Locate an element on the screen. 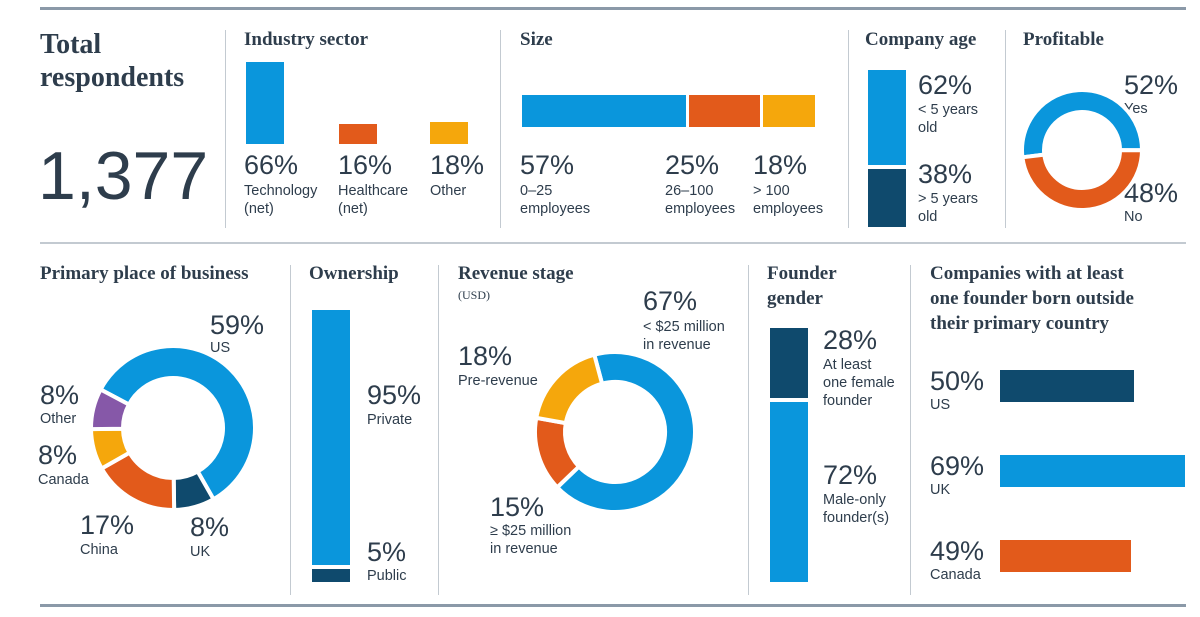  place-title: Primary place of business is located at coordinates (144, 273).